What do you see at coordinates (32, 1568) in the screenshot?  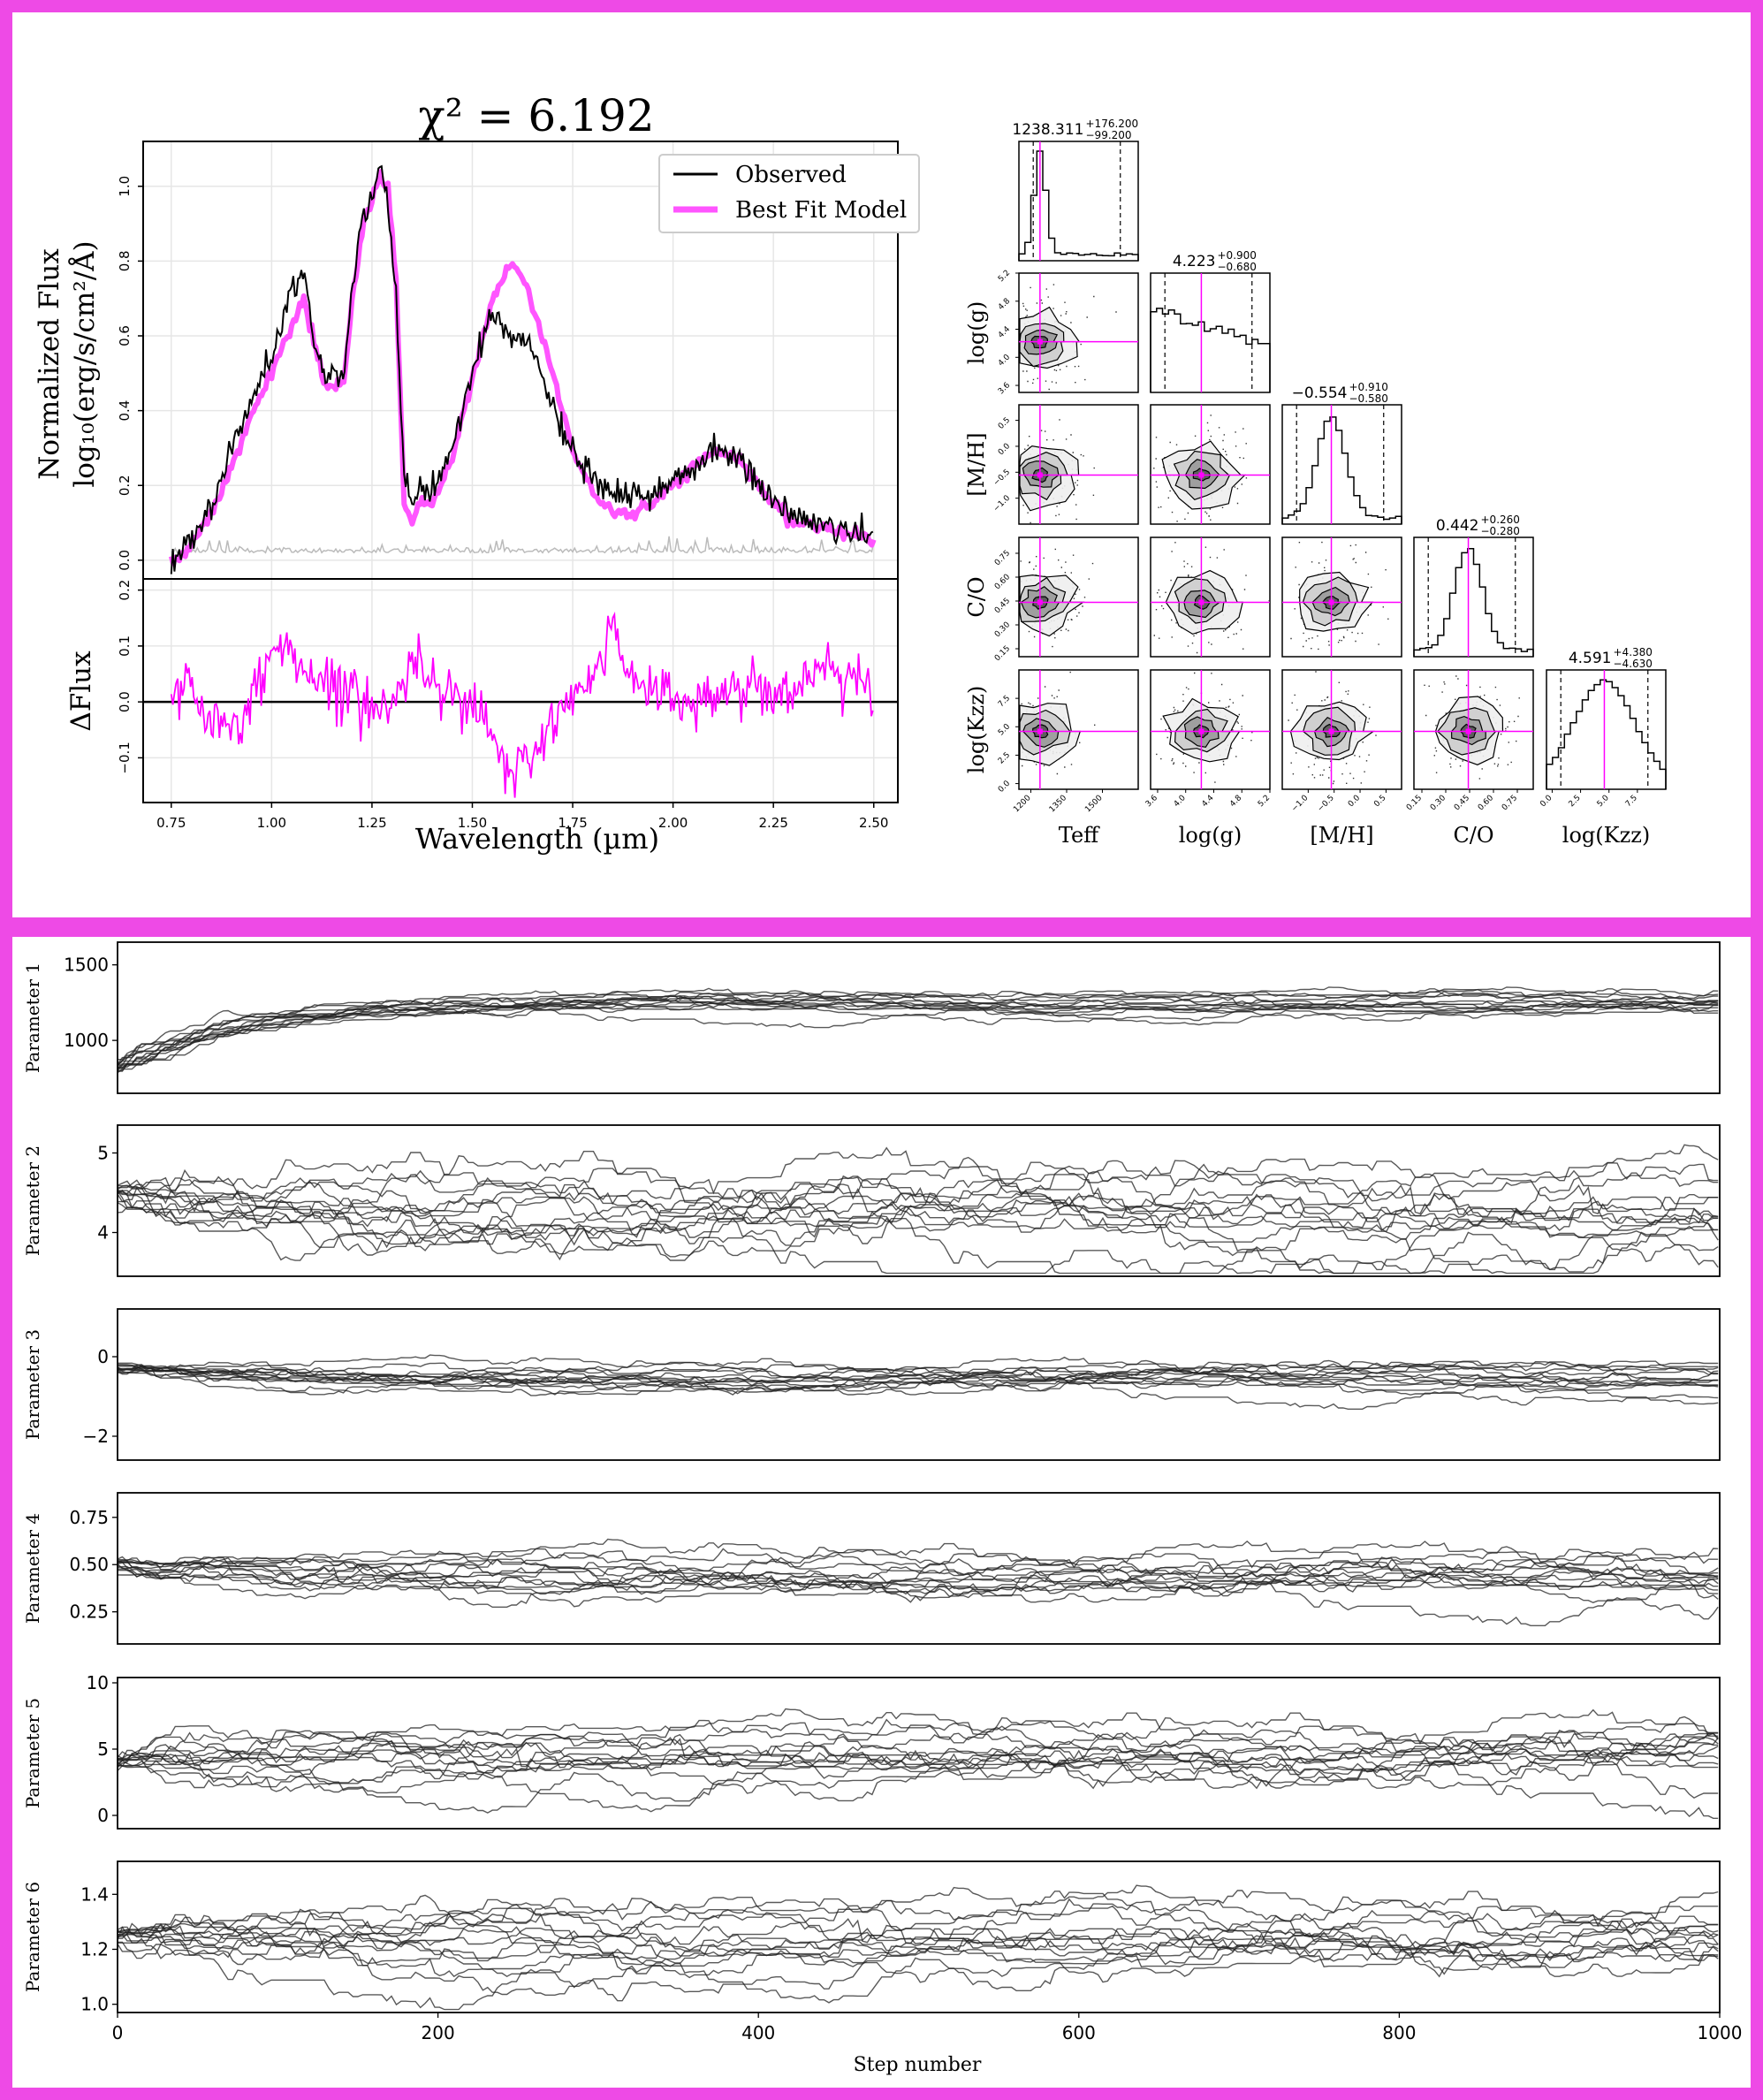 I see `trace-ylabel: Parameter 4` at bounding box center [32, 1568].